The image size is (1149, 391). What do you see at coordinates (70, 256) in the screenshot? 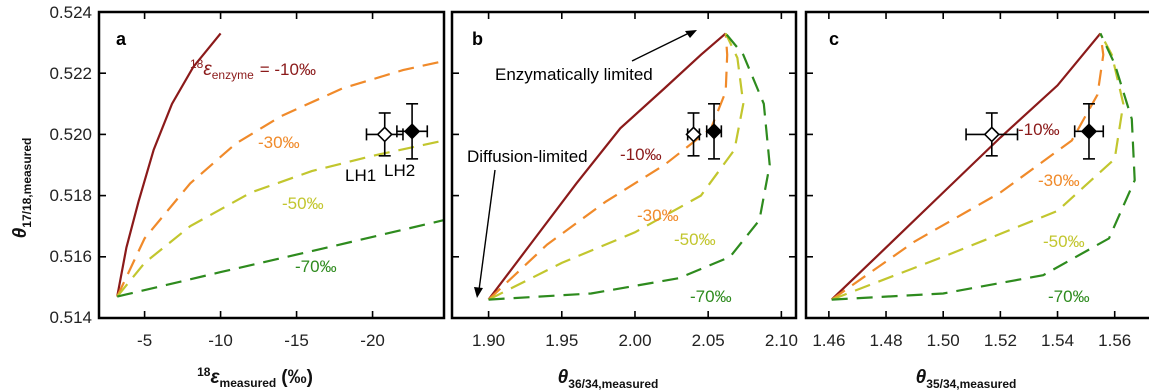
I see `y-tick-label: 0.516` at bounding box center [70, 256].